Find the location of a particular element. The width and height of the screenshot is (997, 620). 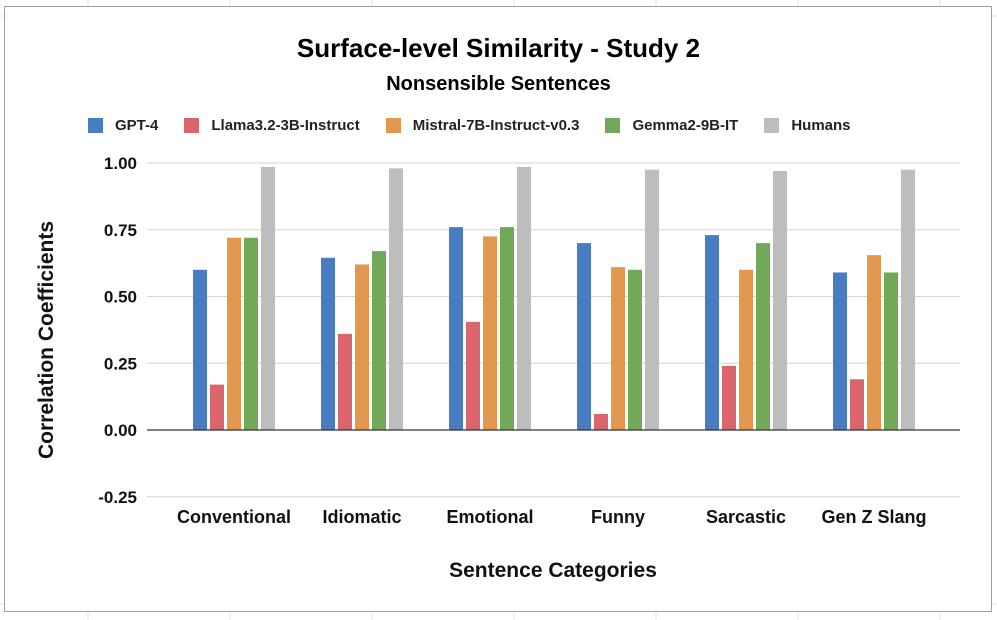

bar-mistral-7b-instruct-v0-3-conventional is located at coordinates (234, 333).